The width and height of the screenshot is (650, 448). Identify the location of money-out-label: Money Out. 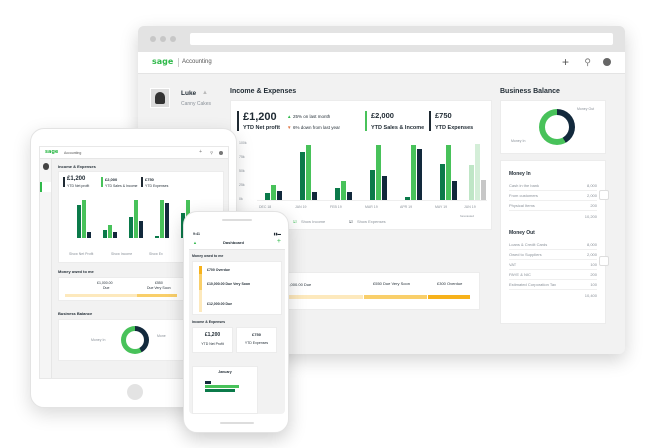
(586, 109).